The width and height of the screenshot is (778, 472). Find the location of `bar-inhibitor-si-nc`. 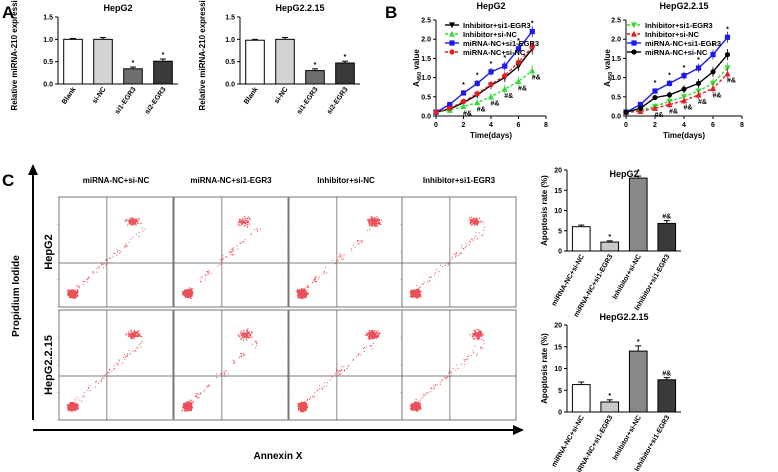

bar-inhibitor-si-nc is located at coordinates (638, 381).